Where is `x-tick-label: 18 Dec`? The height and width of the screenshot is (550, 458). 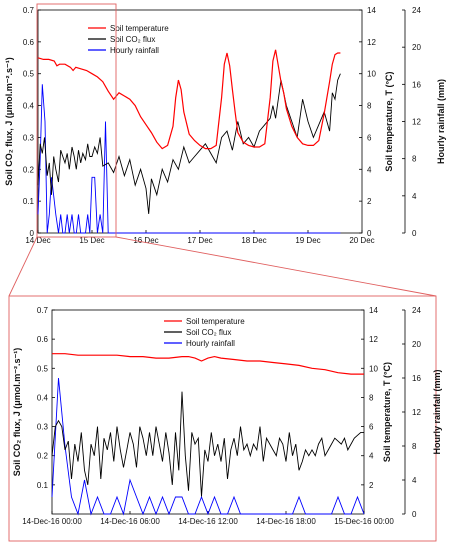
x-tick-label: 18 Dec is located at coordinates (253, 240).